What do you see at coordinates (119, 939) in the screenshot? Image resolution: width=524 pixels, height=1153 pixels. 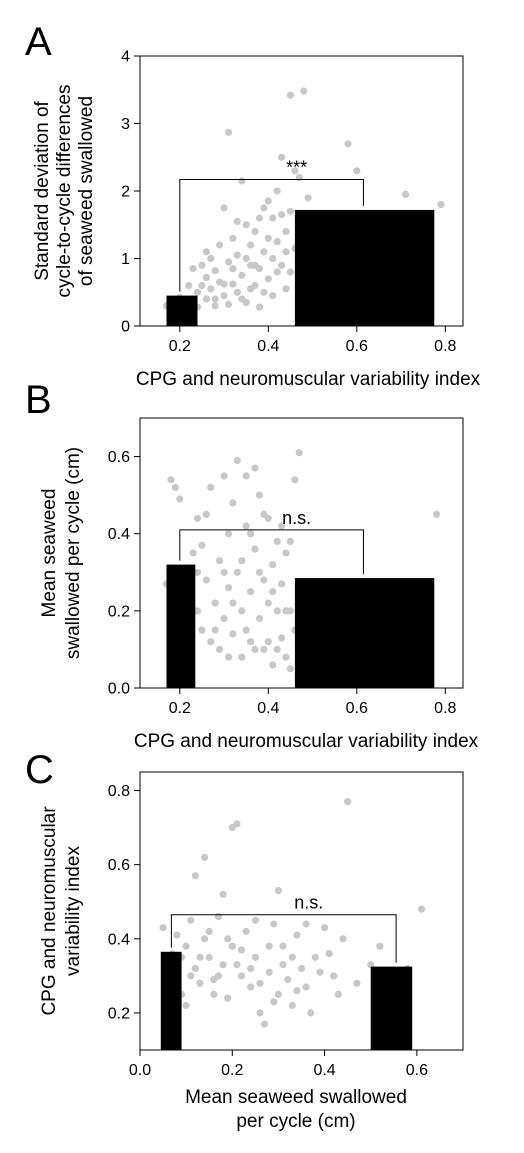 I see `y-tick-label: 0.4` at bounding box center [119, 939].